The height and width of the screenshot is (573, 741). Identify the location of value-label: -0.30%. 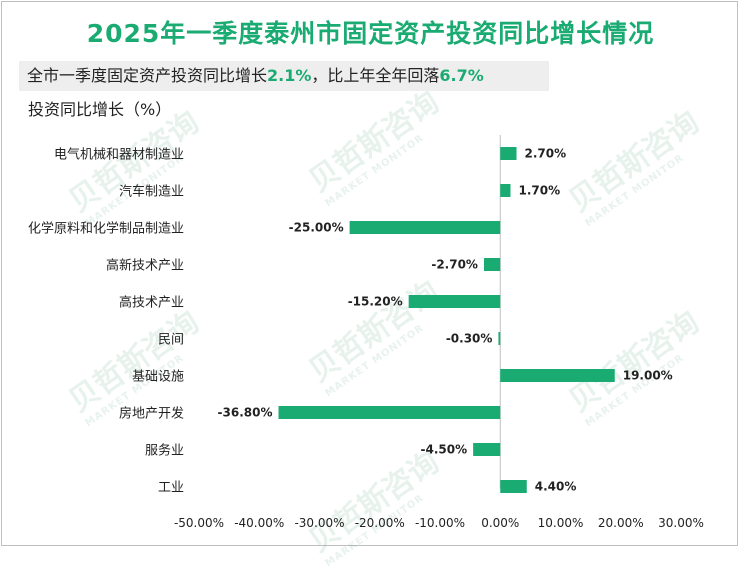
(469, 339).